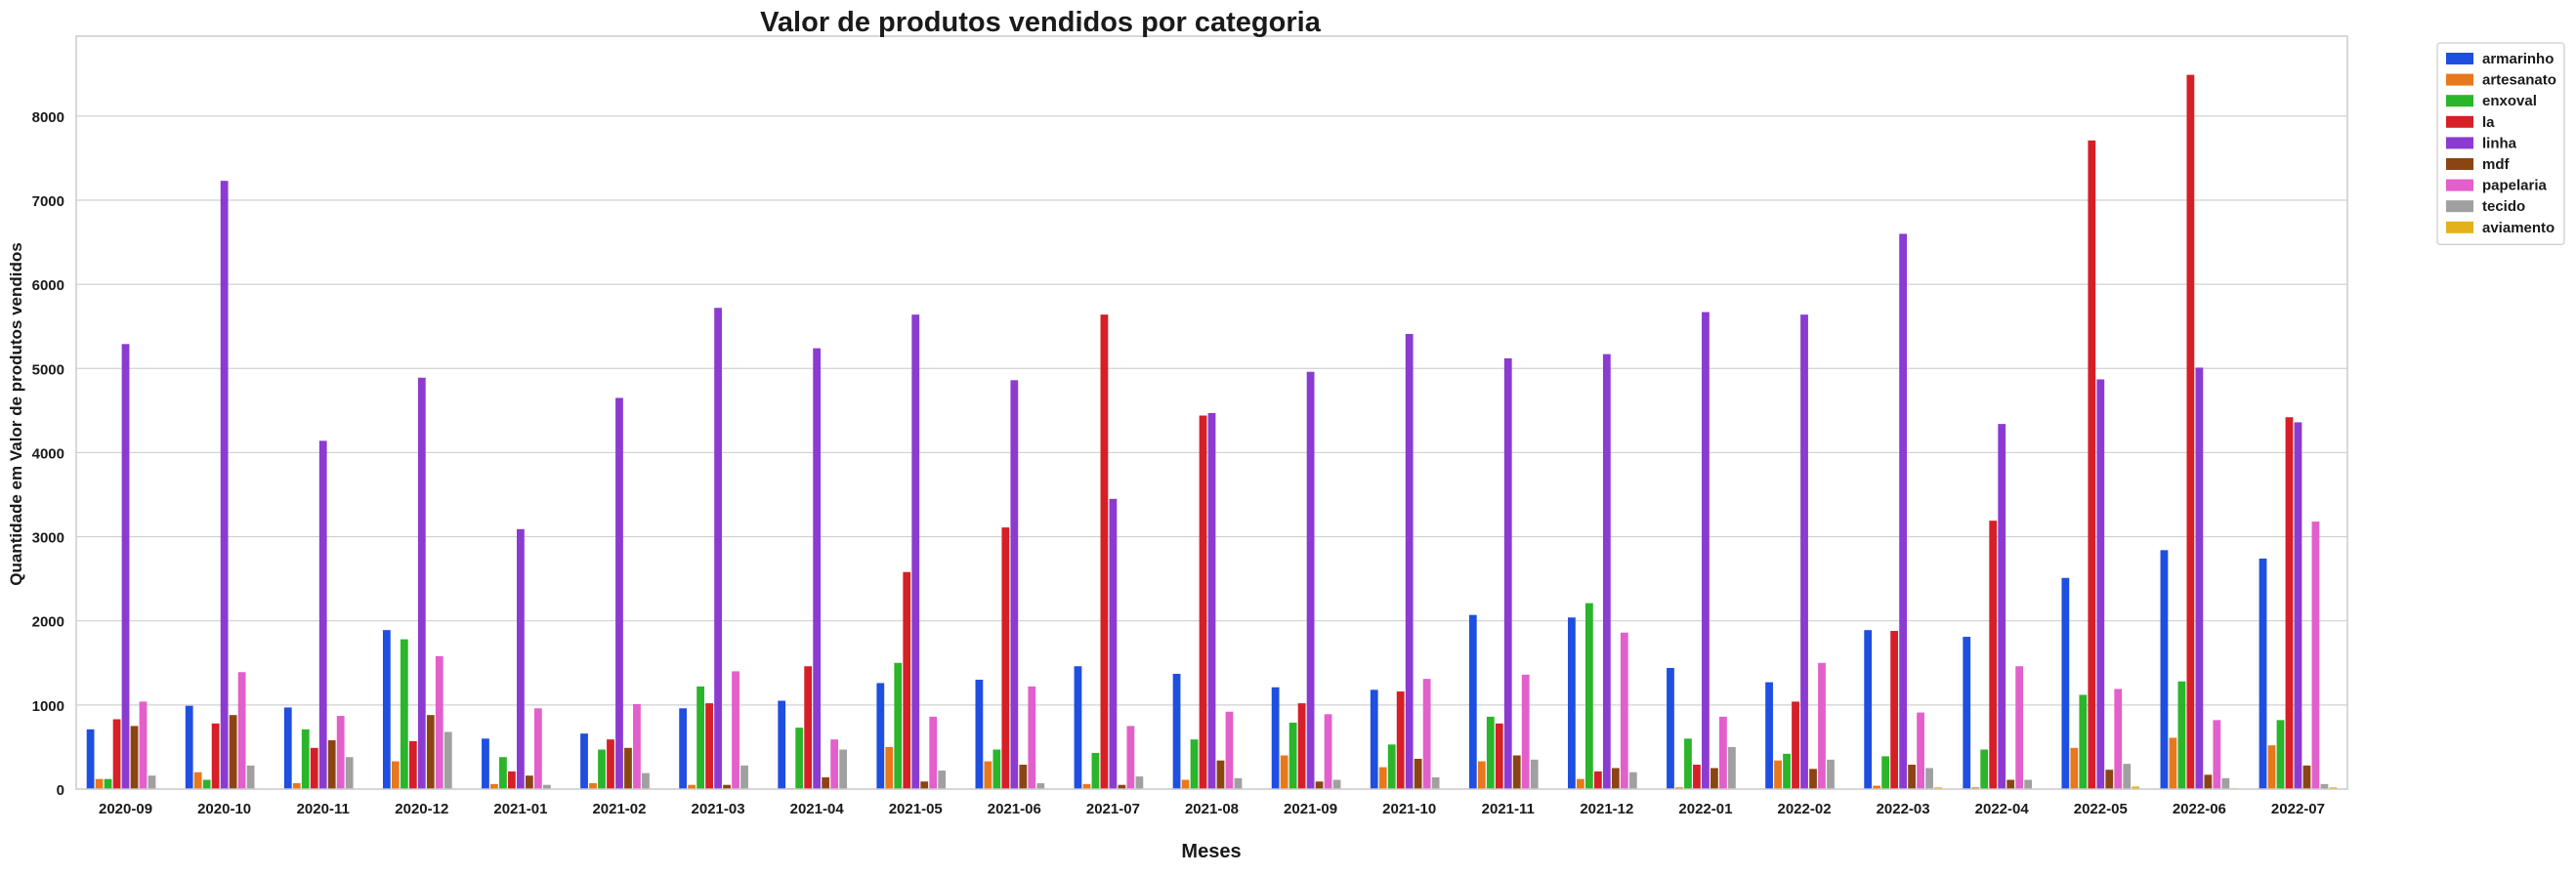 This screenshot has height=876, width=2576. Describe the element at coordinates (619, 809) in the screenshot. I see `x-tick-label: 2021-02` at that location.